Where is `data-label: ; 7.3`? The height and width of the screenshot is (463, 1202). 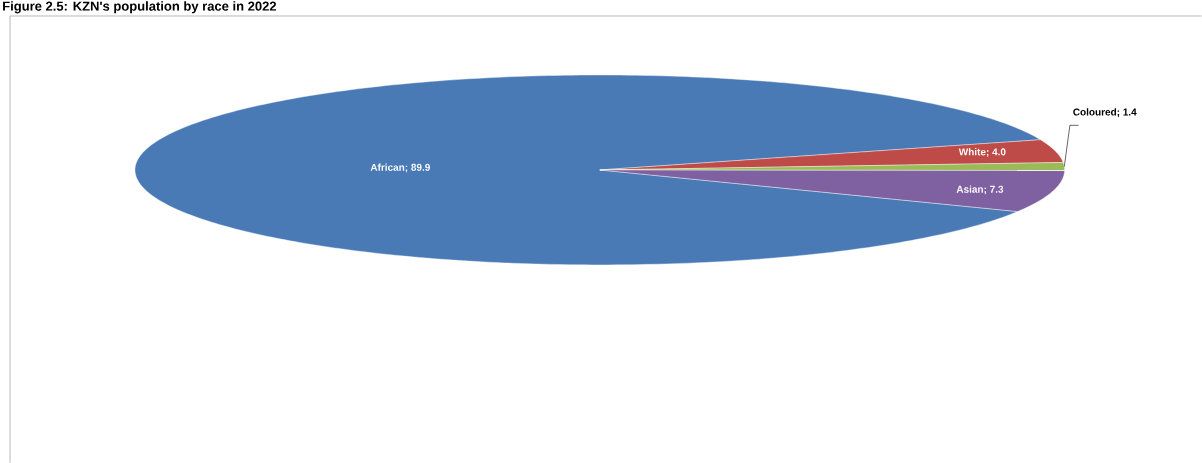
data-label: ; 7.3 is located at coordinates (994, 190).